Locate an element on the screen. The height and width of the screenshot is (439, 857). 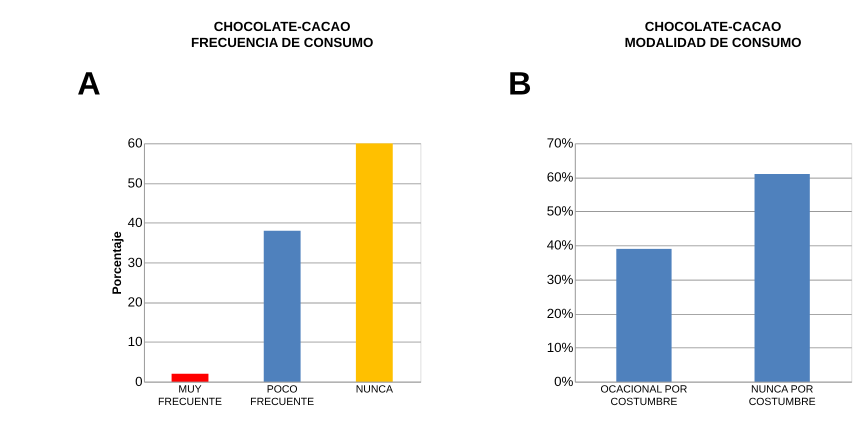
text: A is located at coordinates (89, 84).